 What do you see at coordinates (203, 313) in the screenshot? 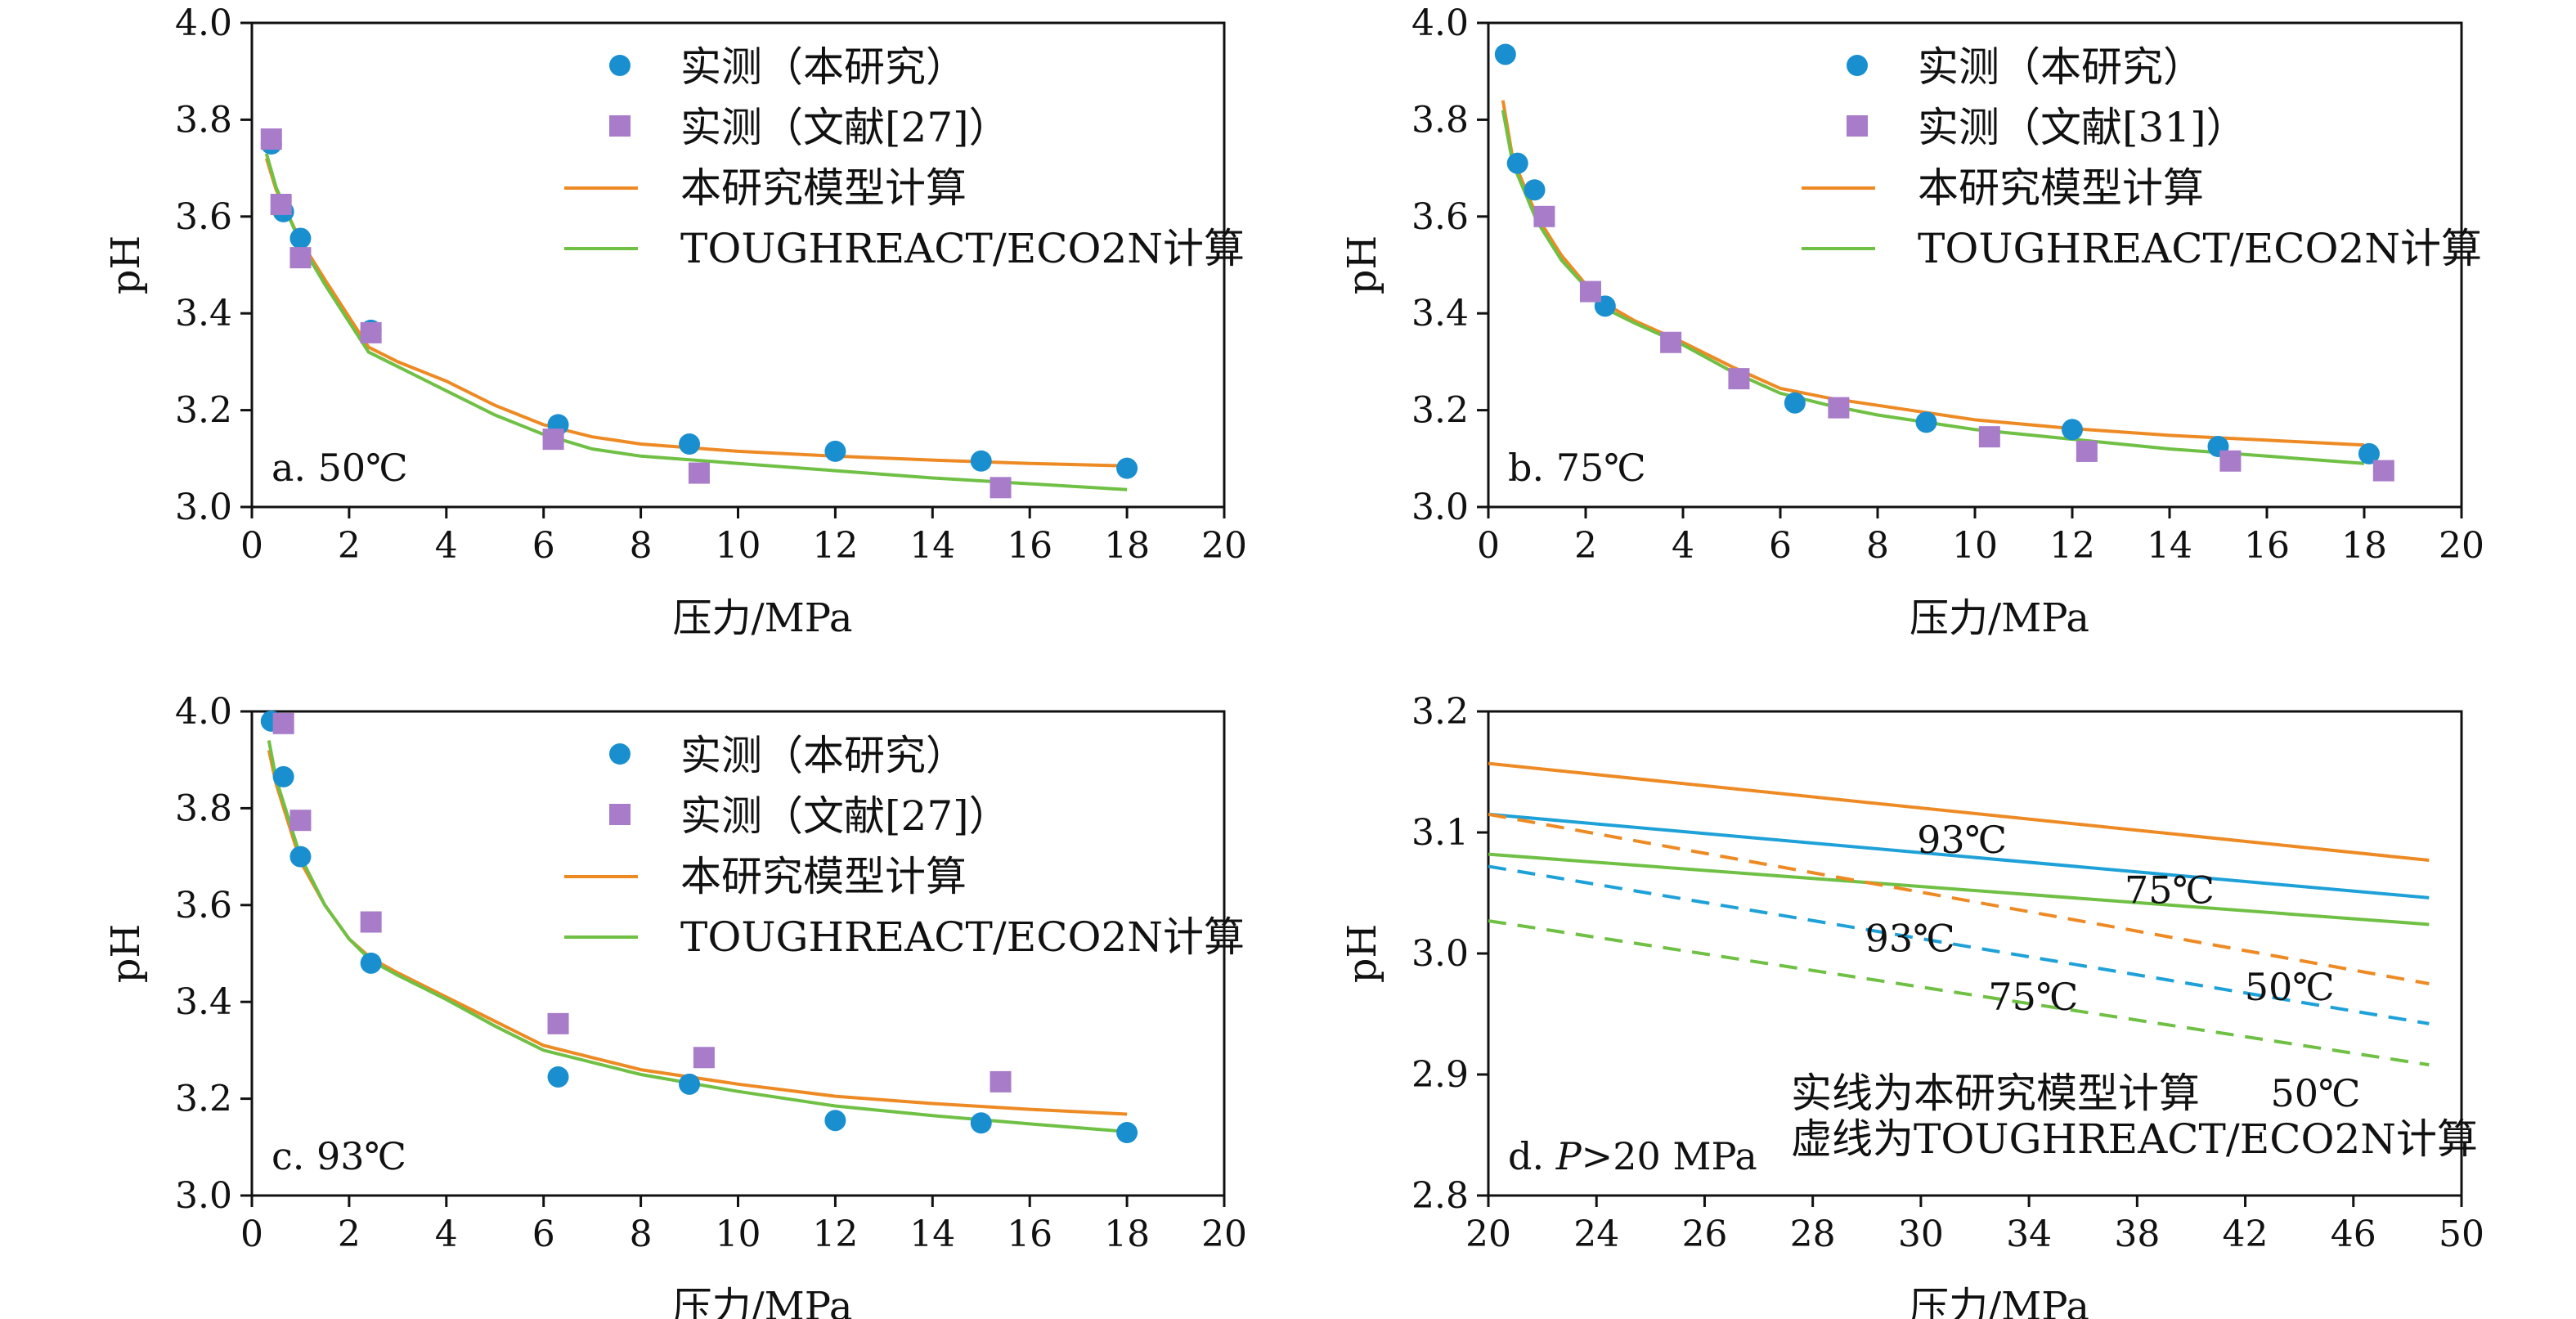
I see `y-tick-label: 3.4` at bounding box center [203, 313].